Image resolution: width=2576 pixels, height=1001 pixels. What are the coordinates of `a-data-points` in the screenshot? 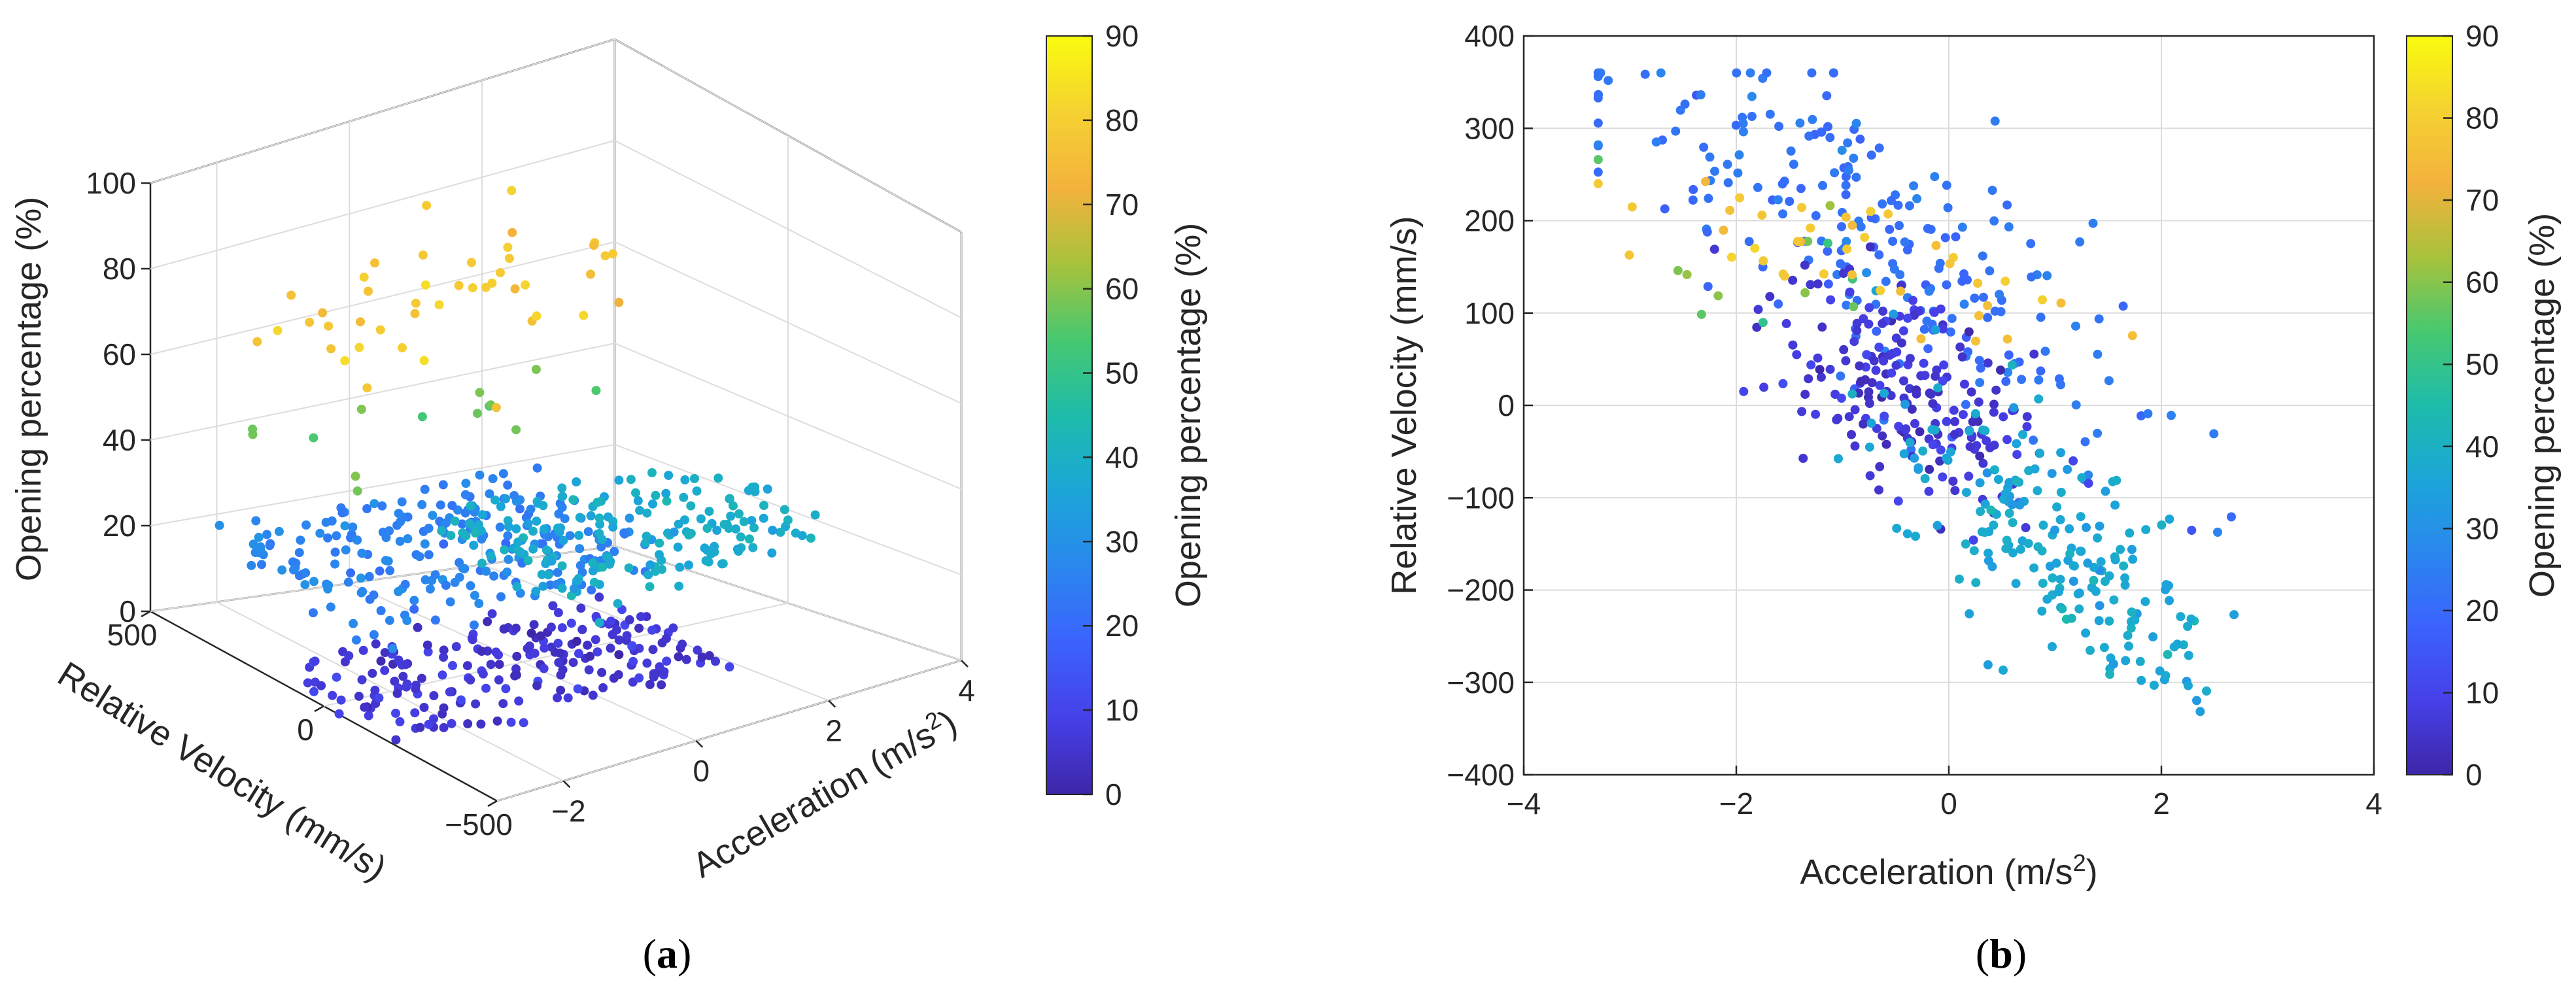 It's located at (518, 466).